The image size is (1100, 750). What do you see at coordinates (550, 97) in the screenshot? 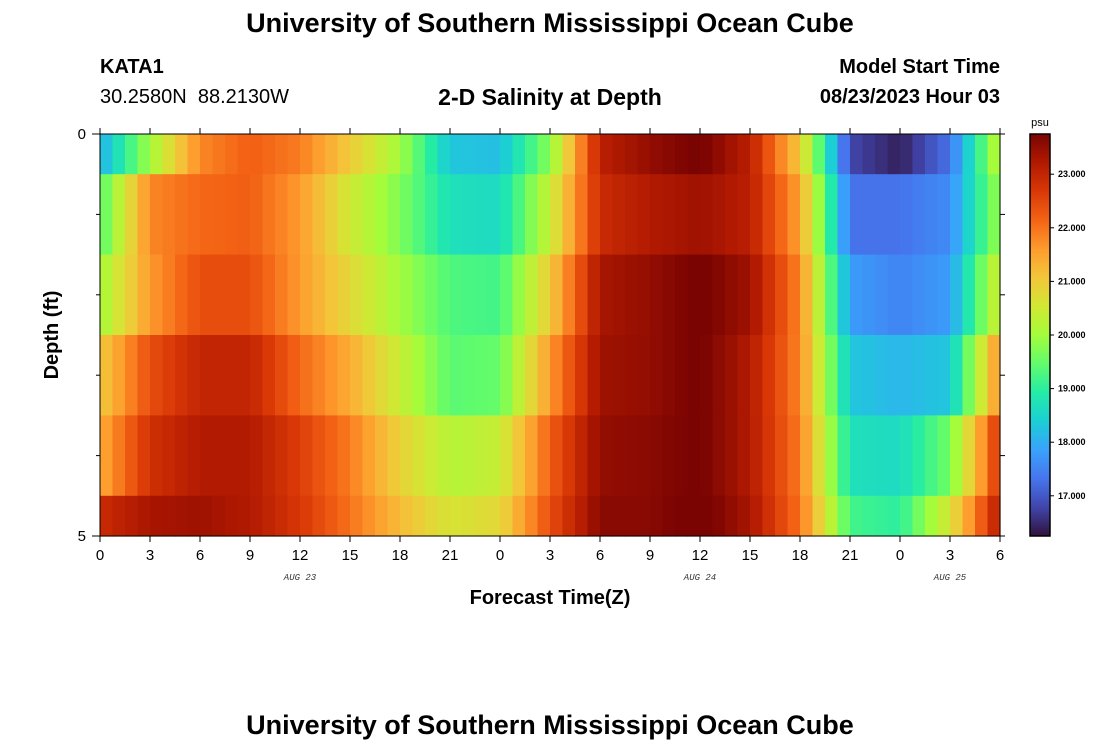
I see `plot-title: 2-D Salinity at Depth` at bounding box center [550, 97].